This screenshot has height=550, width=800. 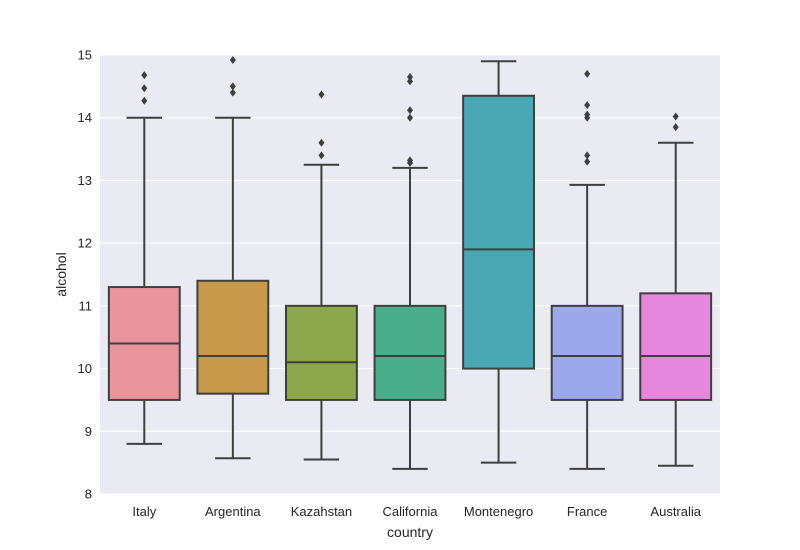 I want to click on y-tick-label: 8, so click(x=88, y=494).